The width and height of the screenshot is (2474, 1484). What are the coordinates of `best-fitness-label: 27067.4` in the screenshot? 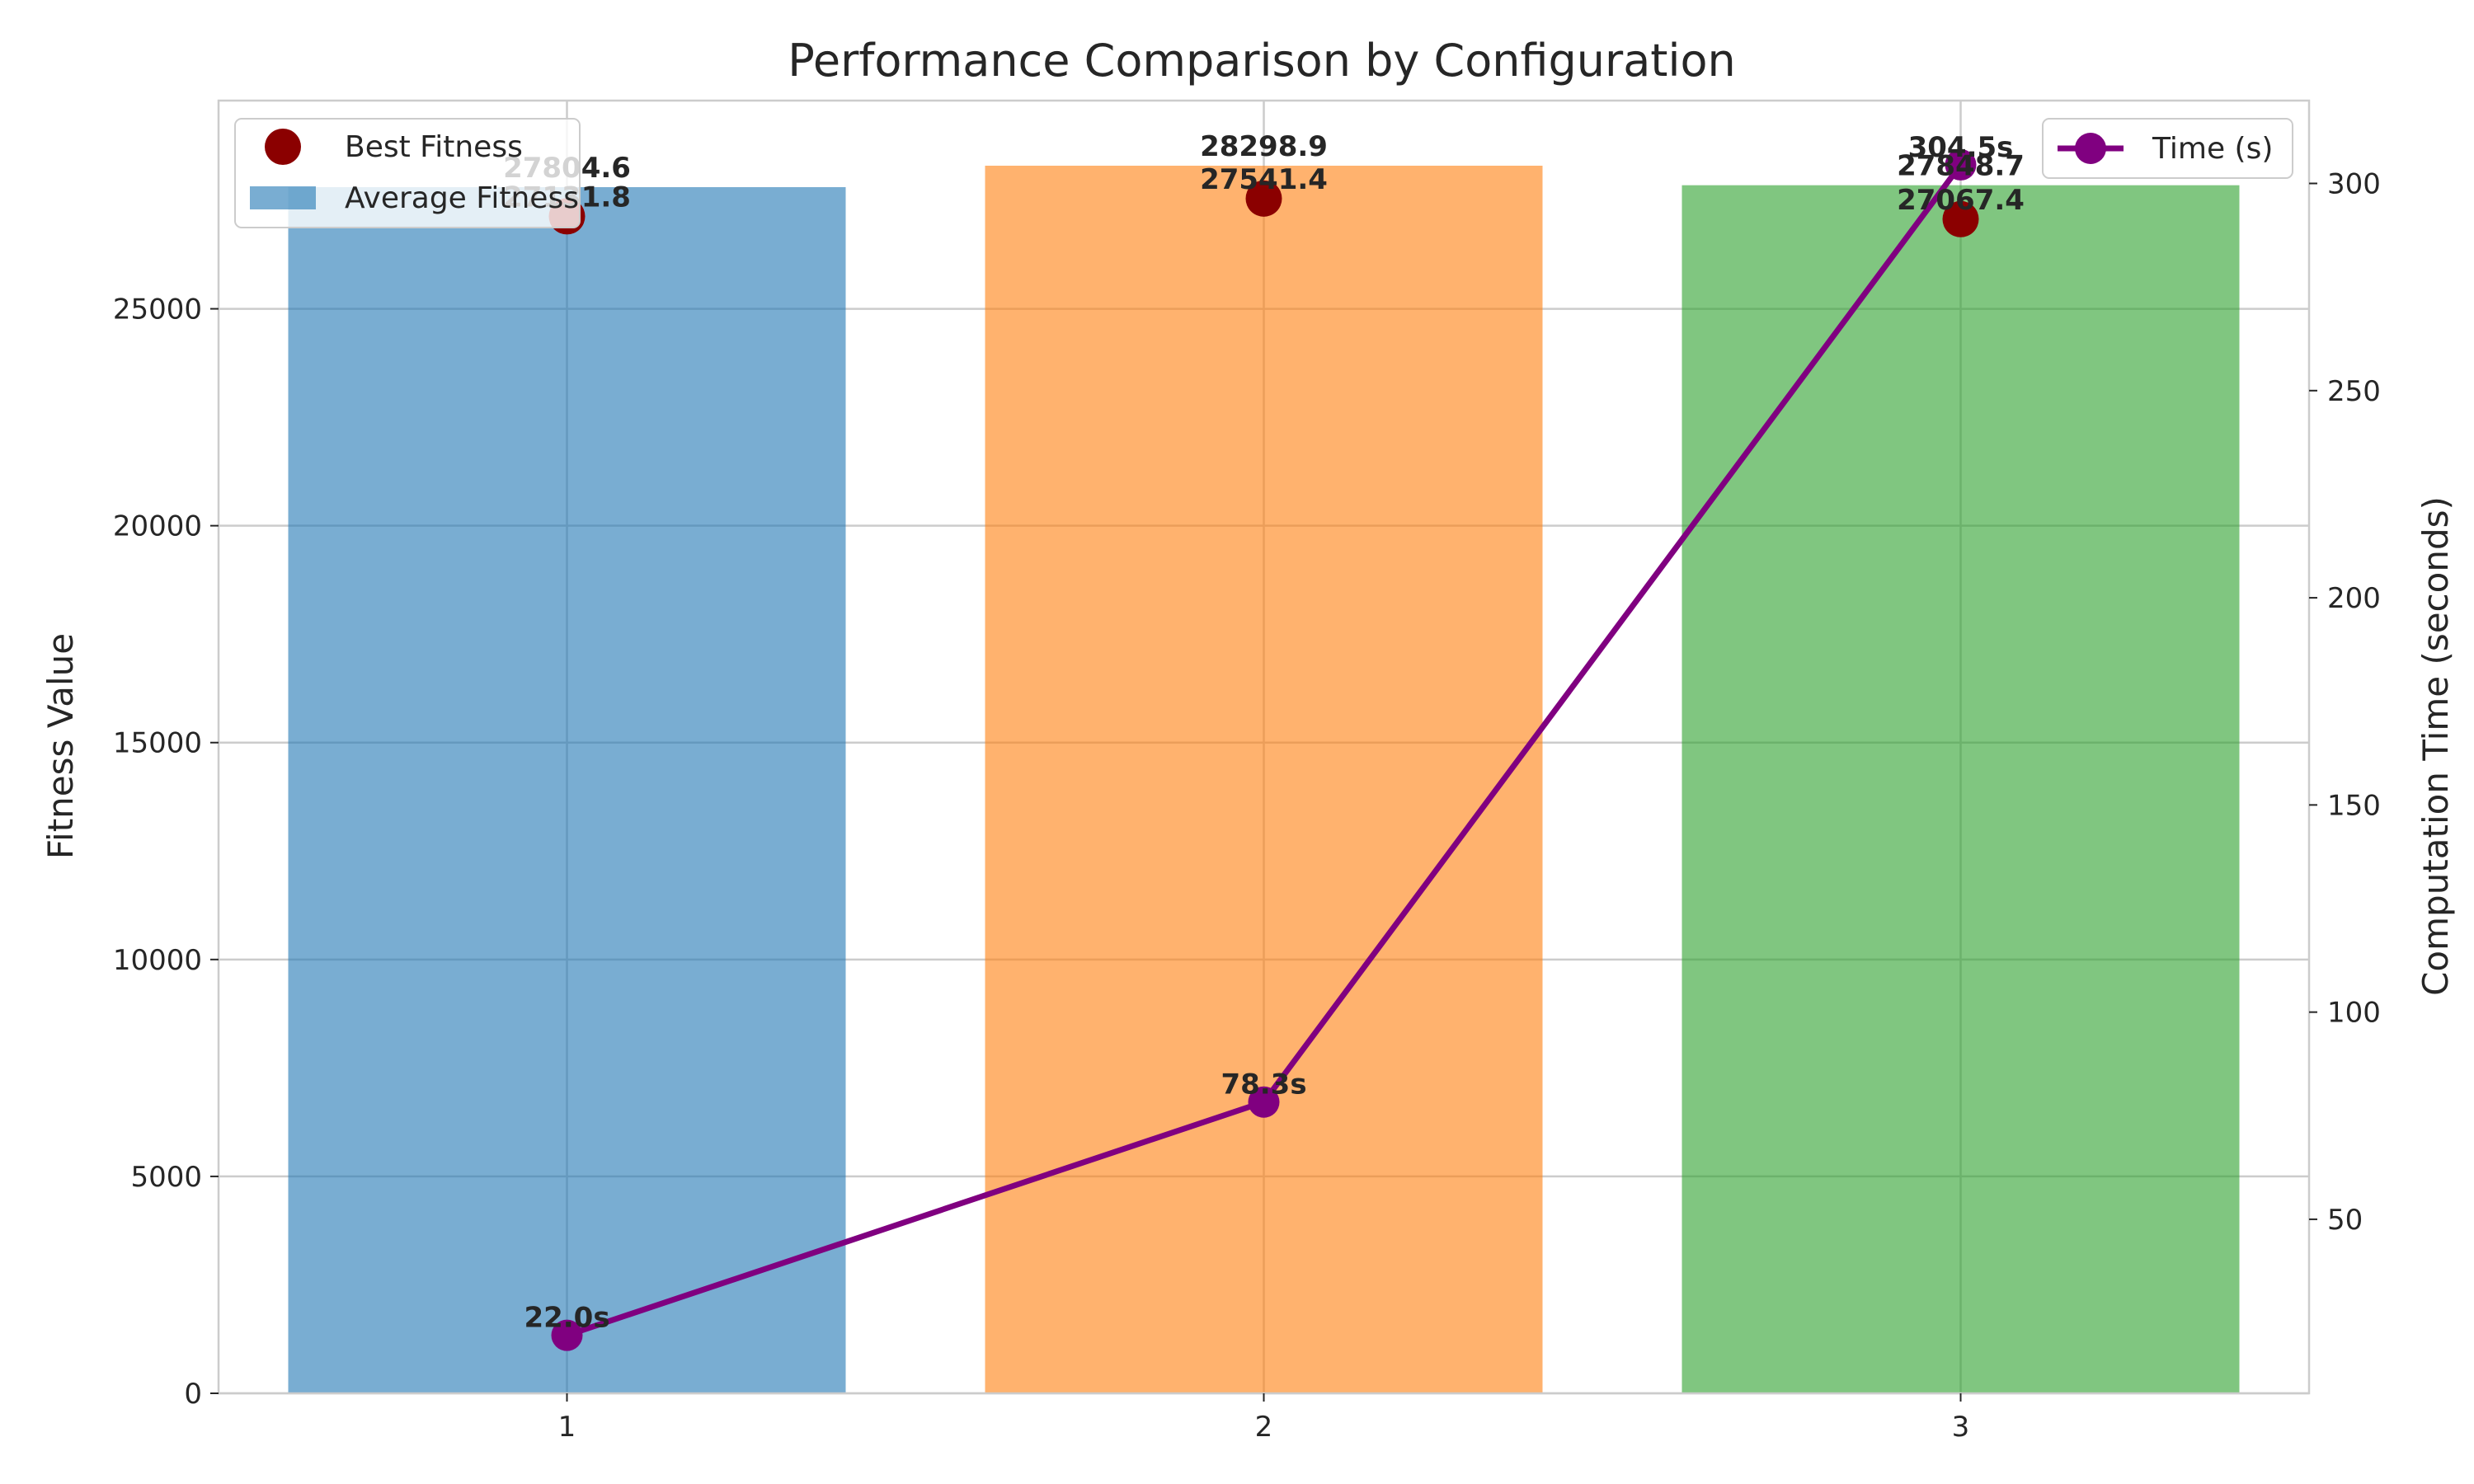 It's located at (1961, 200).